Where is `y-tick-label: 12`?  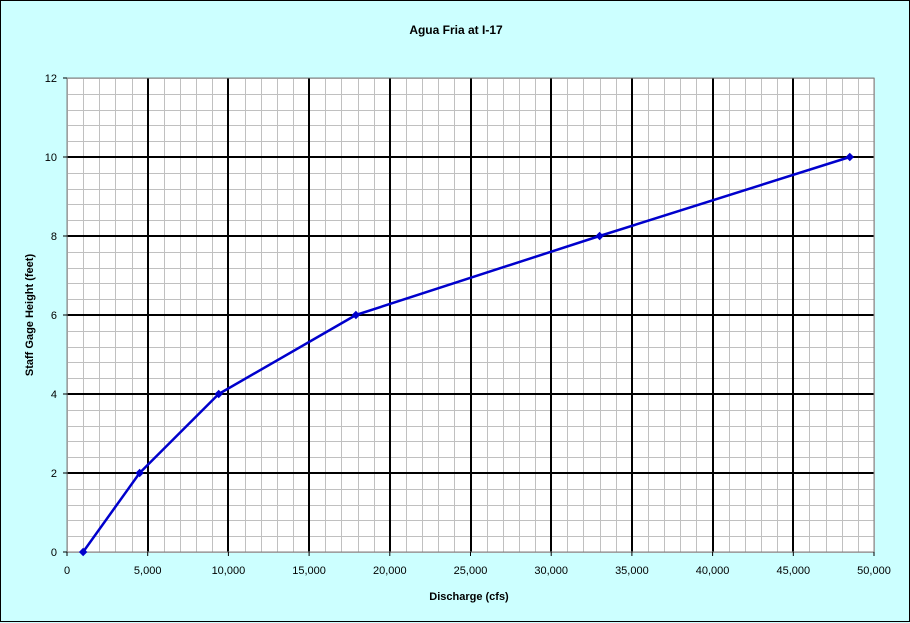
y-tick-label: 12 is located at coordinates (51, 79).